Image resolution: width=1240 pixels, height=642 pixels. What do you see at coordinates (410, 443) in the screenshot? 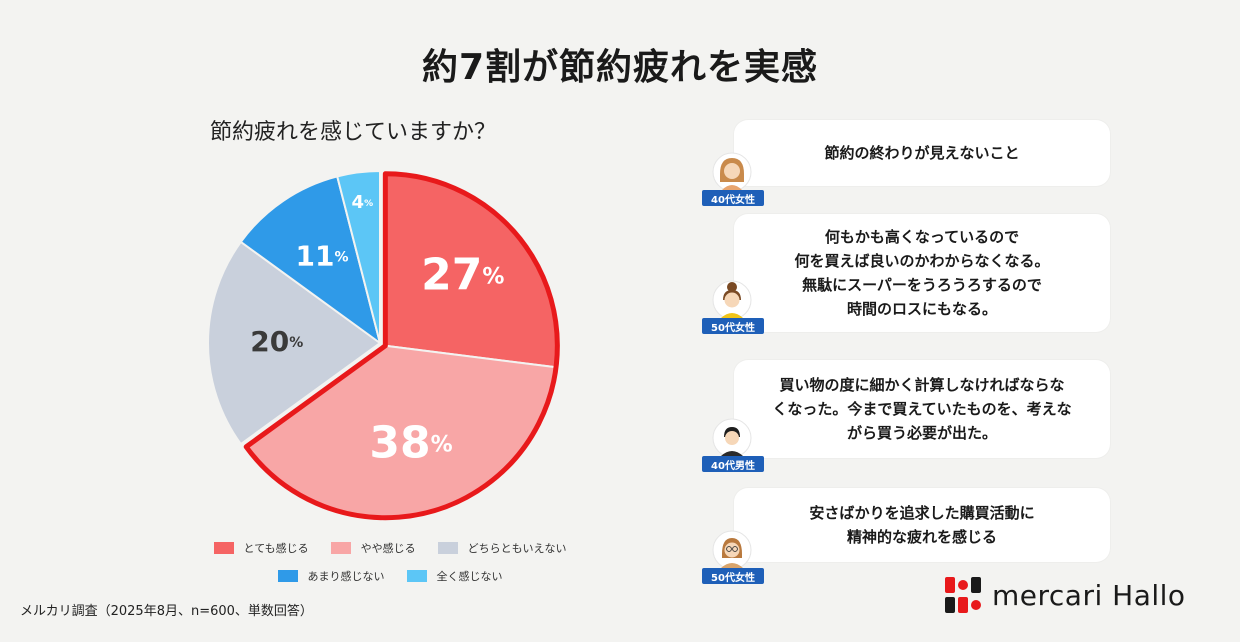
I see `slice-value-label: 38%` at bounding box center [410, 443].